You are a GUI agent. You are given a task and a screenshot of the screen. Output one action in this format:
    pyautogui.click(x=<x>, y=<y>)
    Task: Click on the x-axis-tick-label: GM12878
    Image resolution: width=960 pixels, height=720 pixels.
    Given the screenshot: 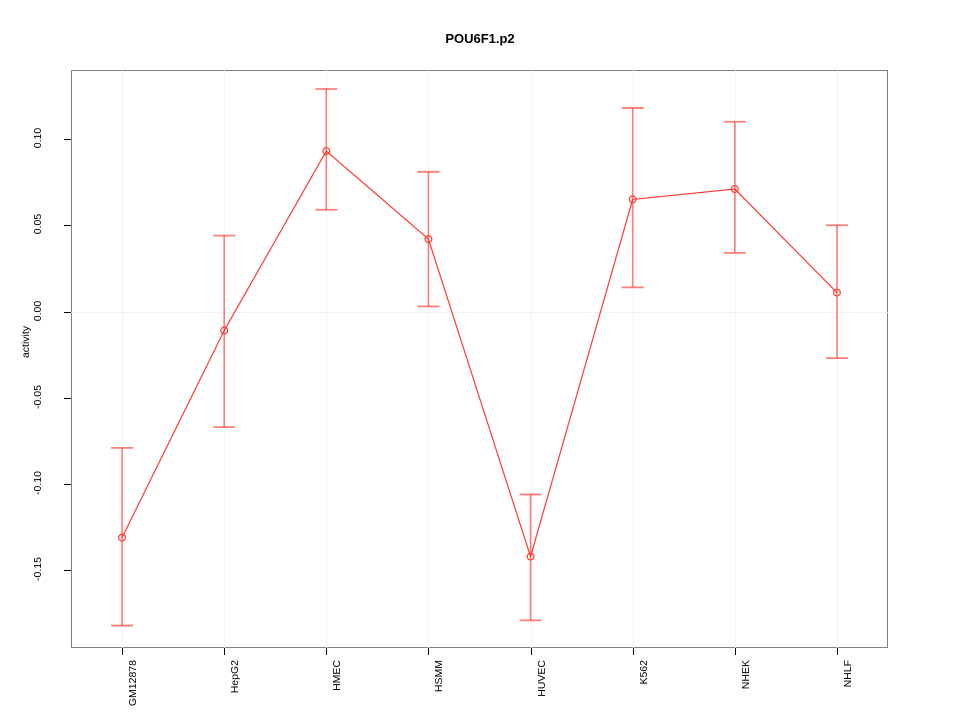 What is the action you would take?
    pyautogui.click(x=133, y=683)
    